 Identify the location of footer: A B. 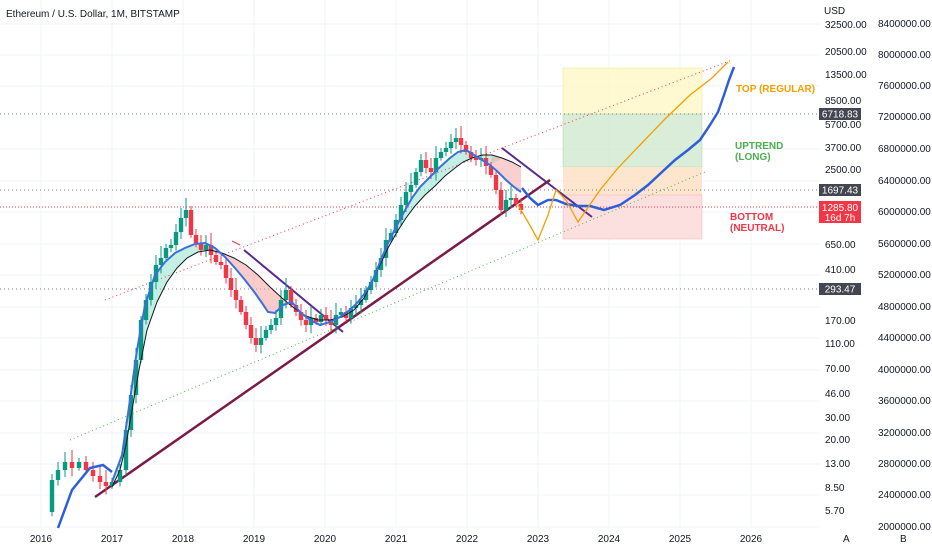
(875, 539).